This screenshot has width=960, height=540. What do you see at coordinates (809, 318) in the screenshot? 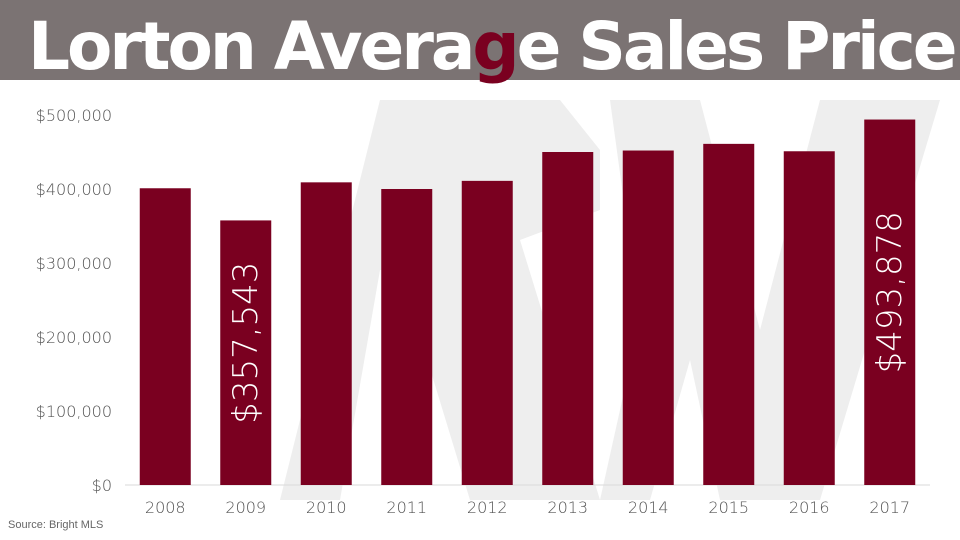
I see `bar-2016` at bounding box center [809, 318].